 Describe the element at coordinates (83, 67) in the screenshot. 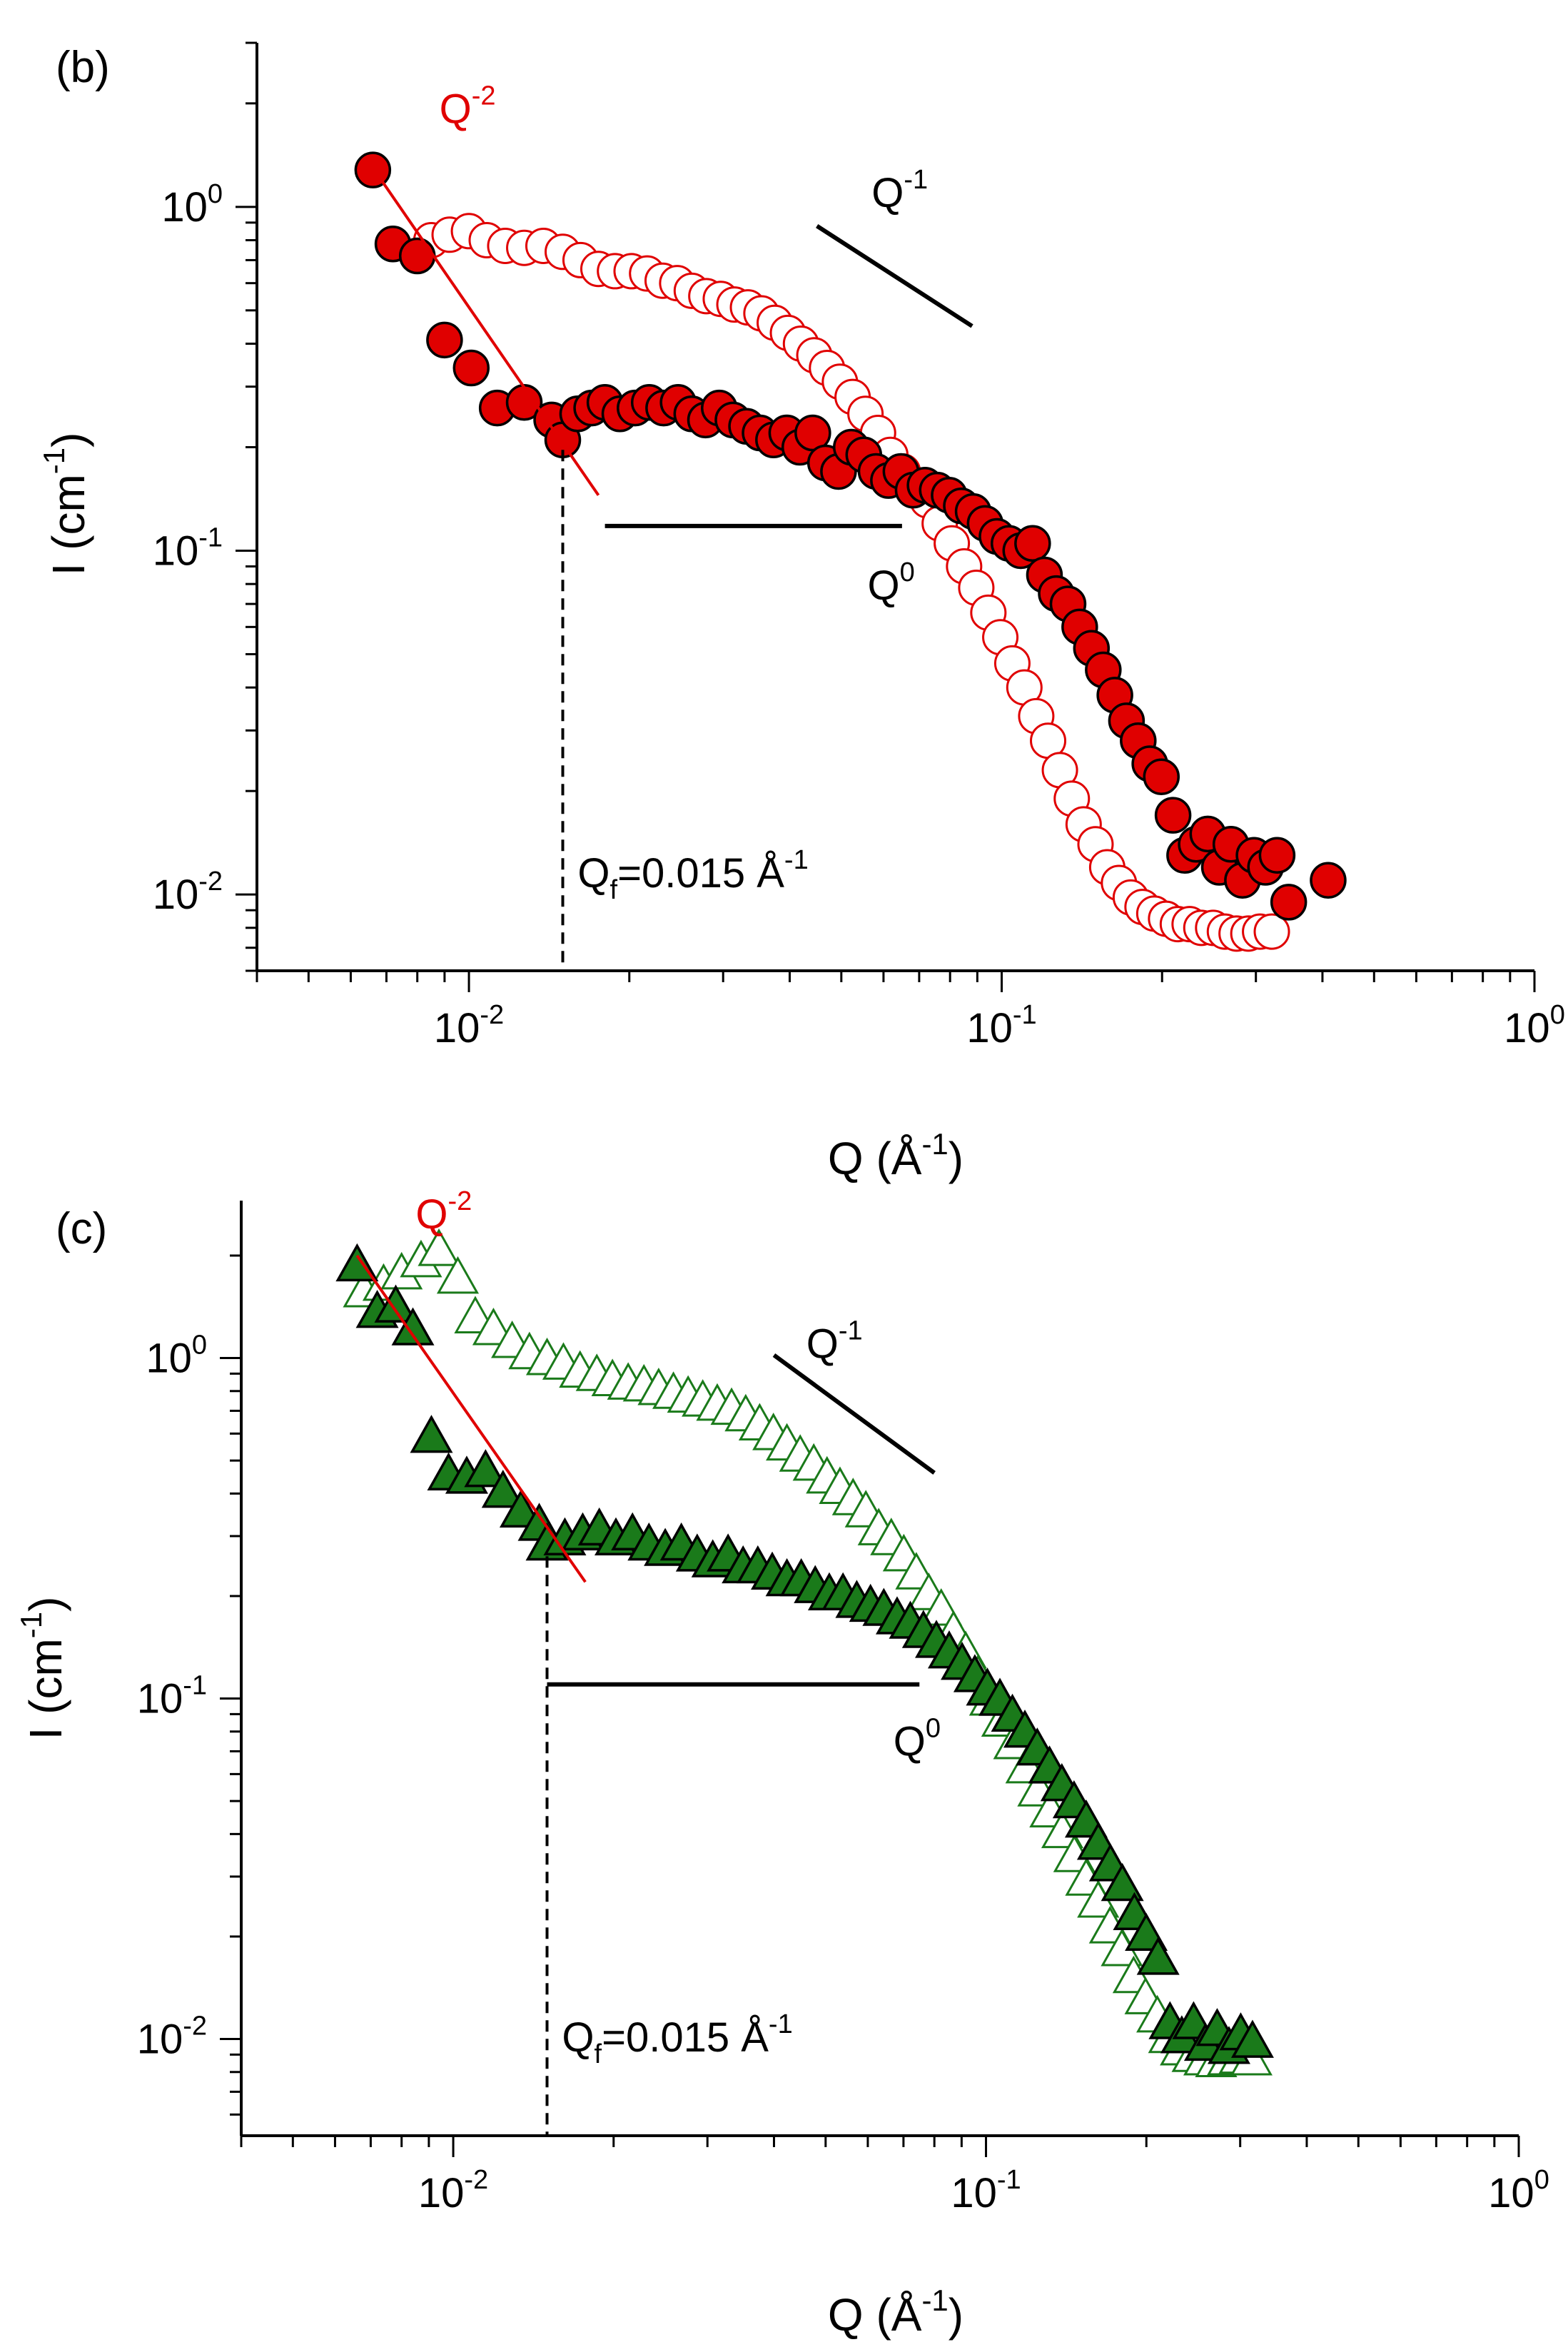

I see `panel-label: (b)` at that location.